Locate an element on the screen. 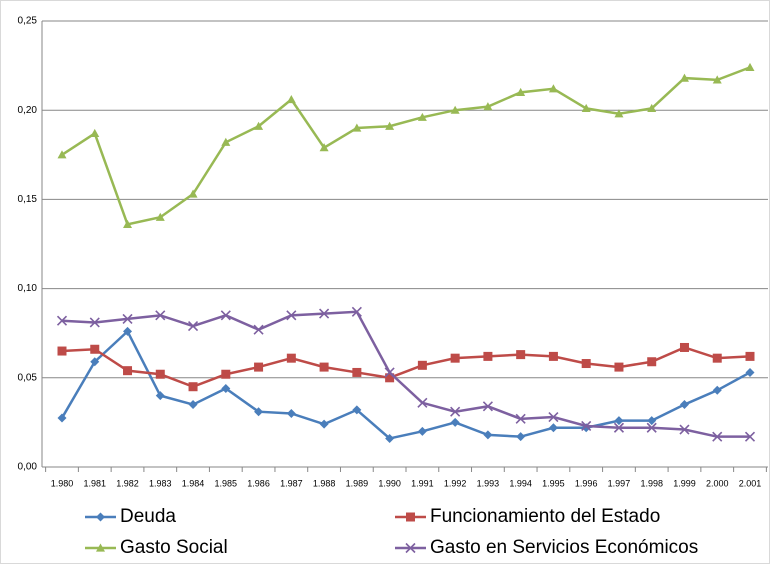 This screenshot has height=565, width=771. legend-item: Deuda is located at coordinates (130, 516).